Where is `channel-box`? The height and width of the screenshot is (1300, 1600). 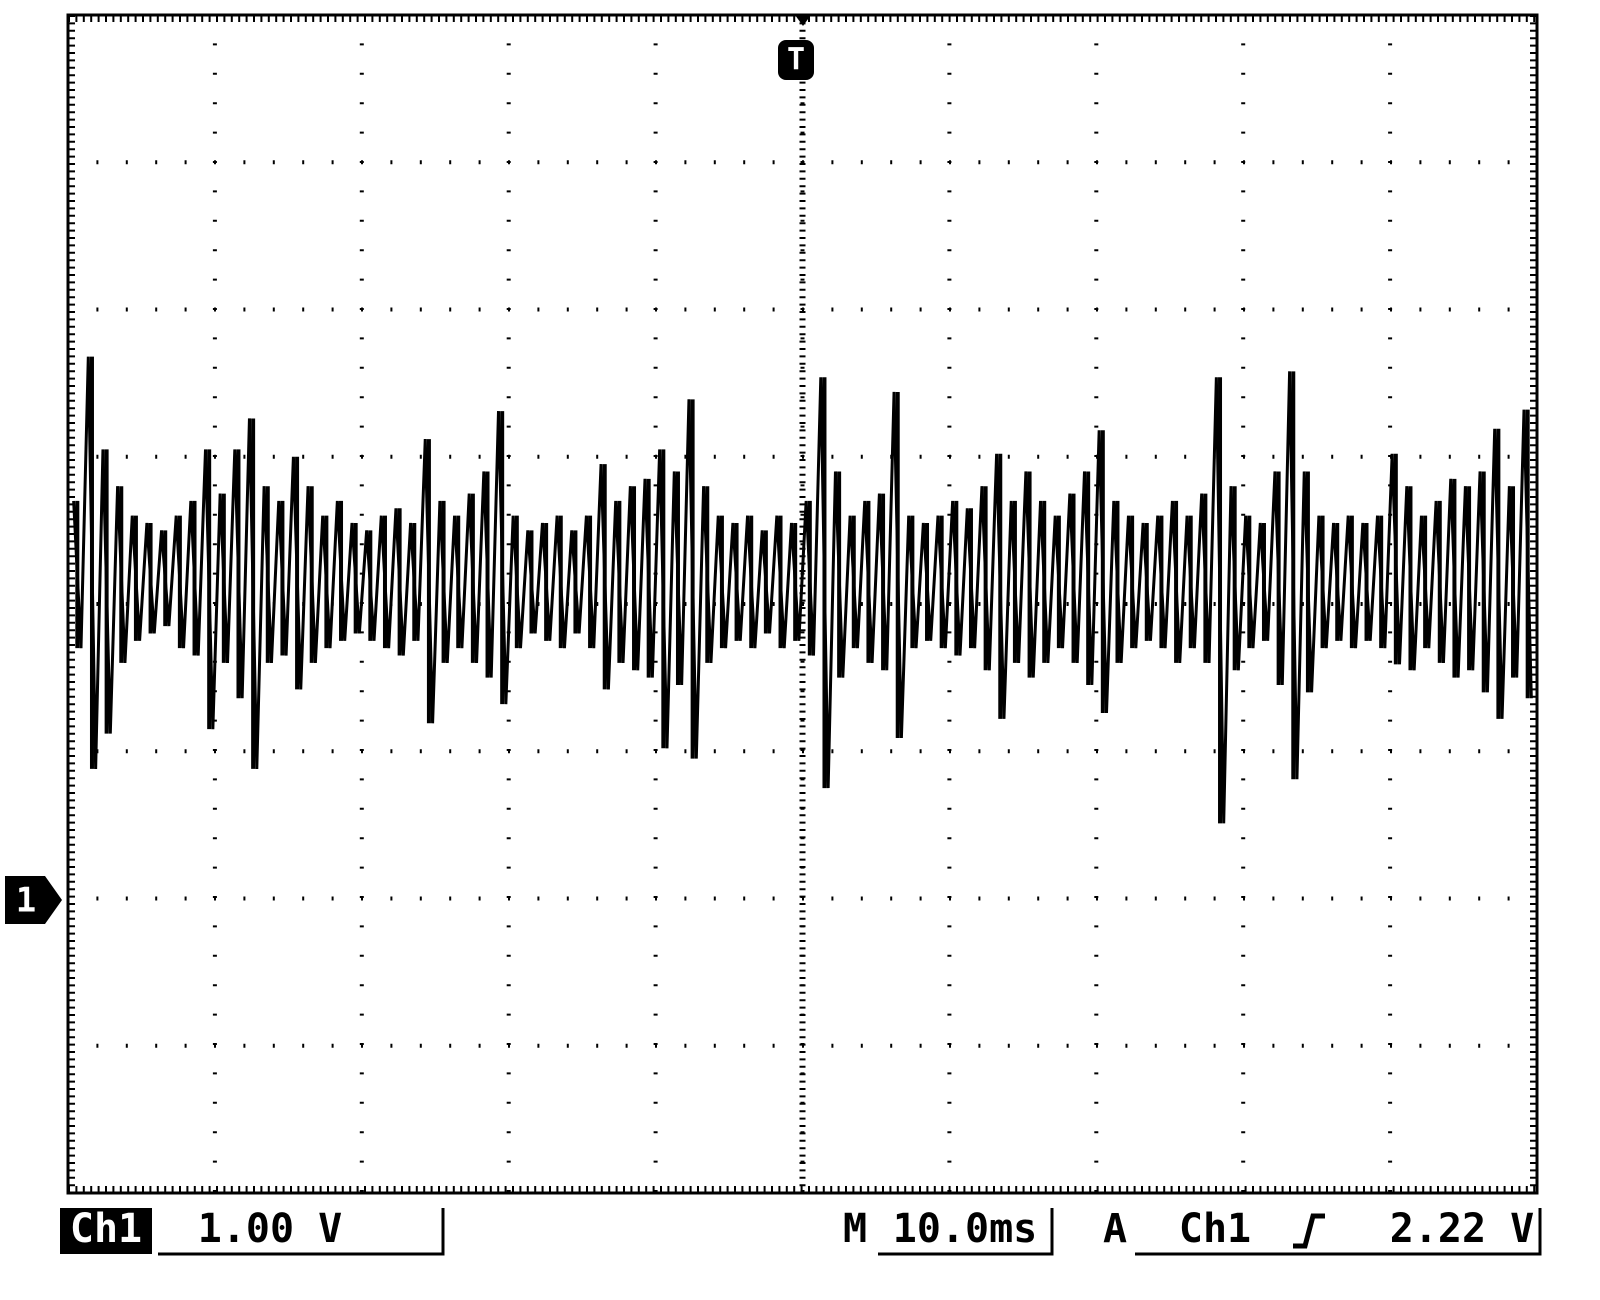 channel-box is located at coordinates (106, 1231).